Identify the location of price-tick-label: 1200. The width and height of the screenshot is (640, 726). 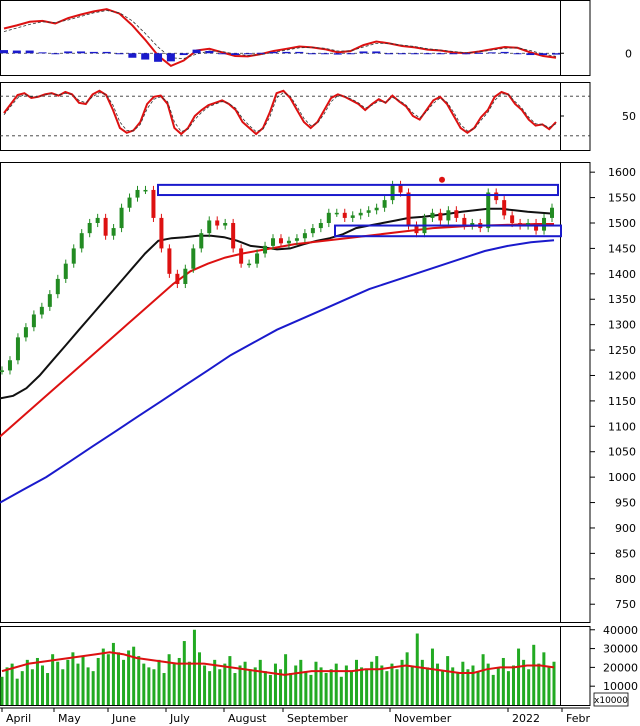
(622, 375).